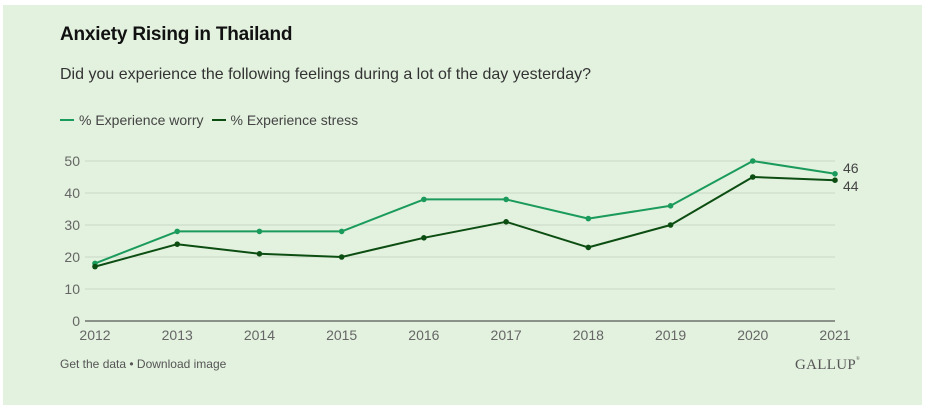  I want to click on gallup-logo: GALLUP®, so click(828, 365).